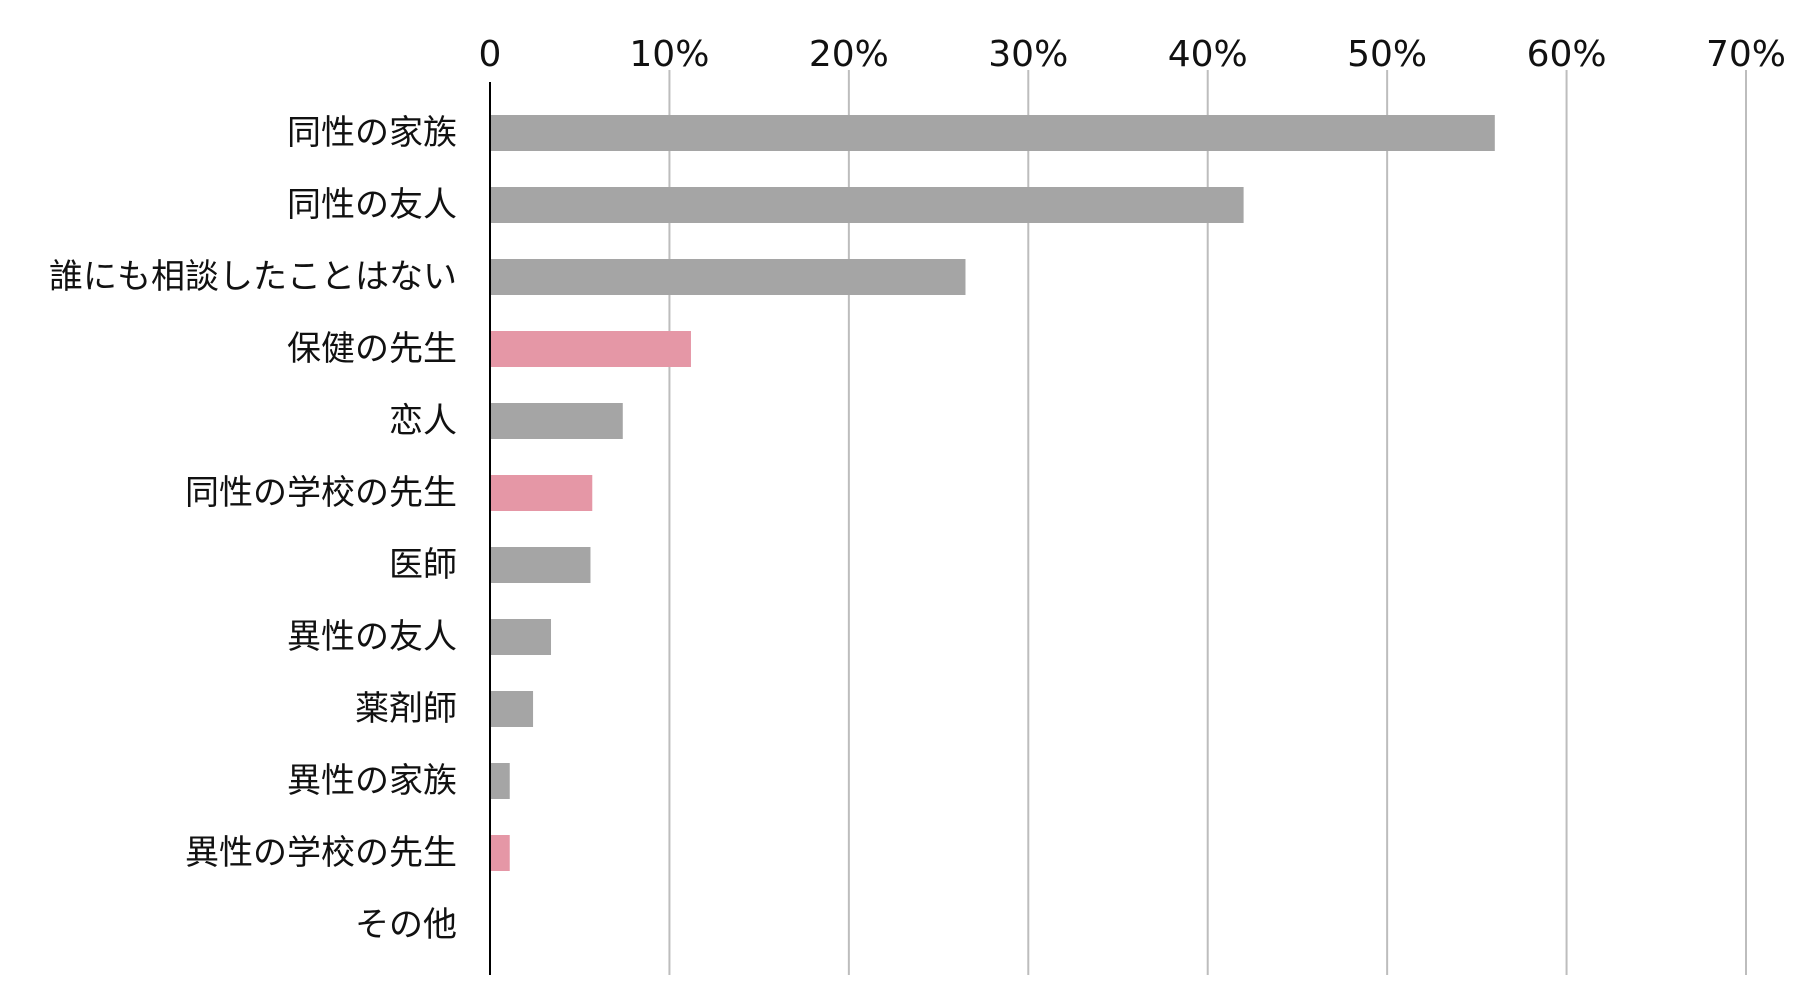 The width and height of the screenshot is (1808, 1008). What do you see at coordinates (1028, 54) in the screenshot?
I see `x-tick-label: 30%` at bounding box center [1028, 54].